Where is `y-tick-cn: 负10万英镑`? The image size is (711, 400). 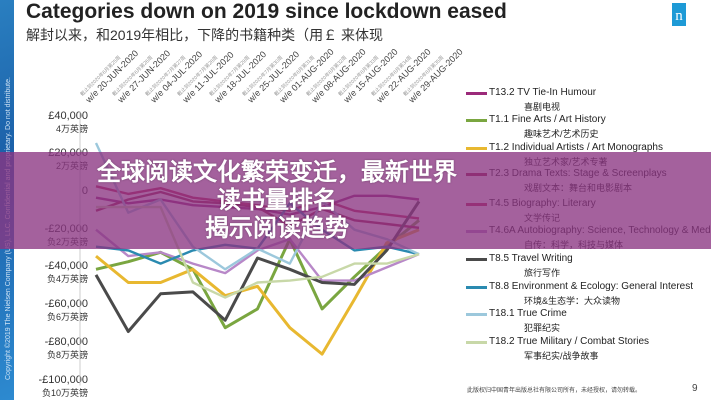 y-tick-cn: 负10万英镑 is located at coordinates (64, 392).